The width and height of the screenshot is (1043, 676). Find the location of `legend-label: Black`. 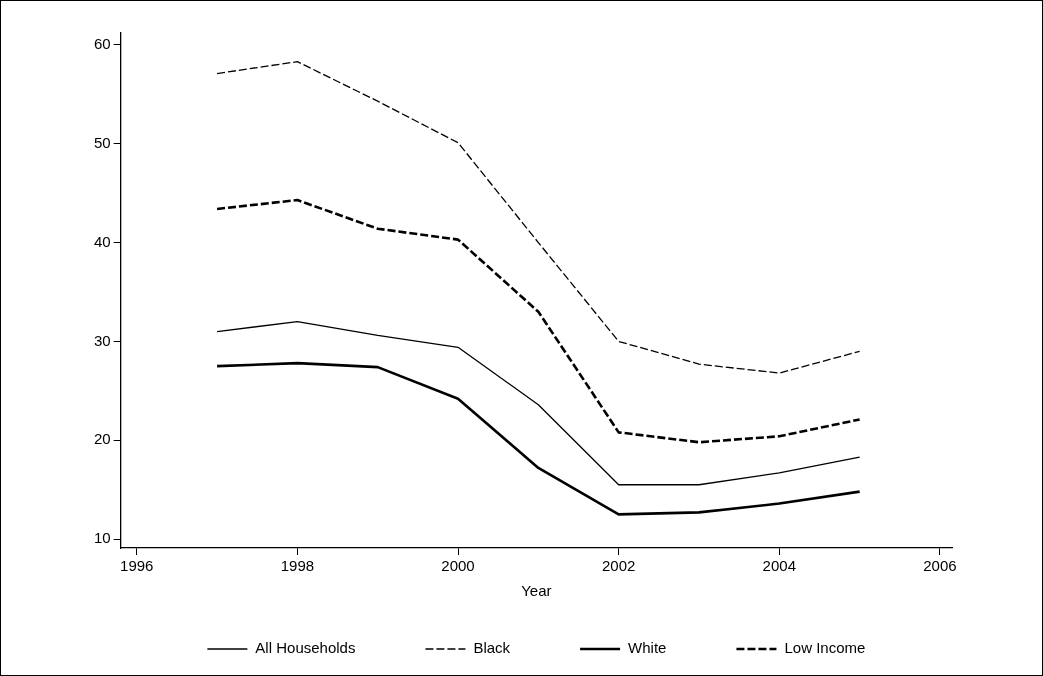

legend-label: Black is located at coordinates (492, 648).